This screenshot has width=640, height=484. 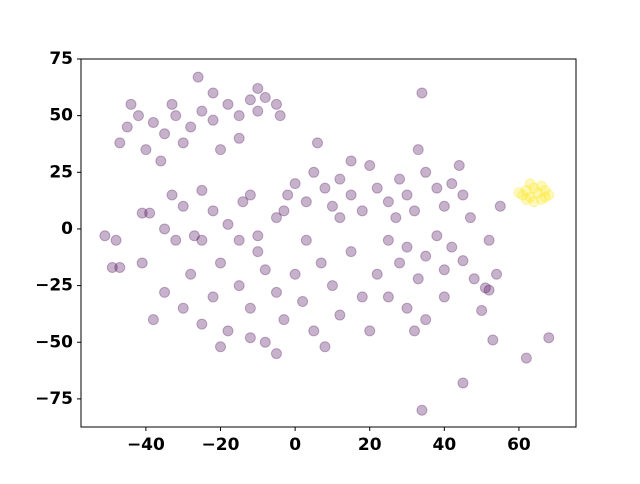 What do you see at coordinates (61, 172) in the screenshot?
I see `y-tick-label: 25` at bounding box center [61, 172].